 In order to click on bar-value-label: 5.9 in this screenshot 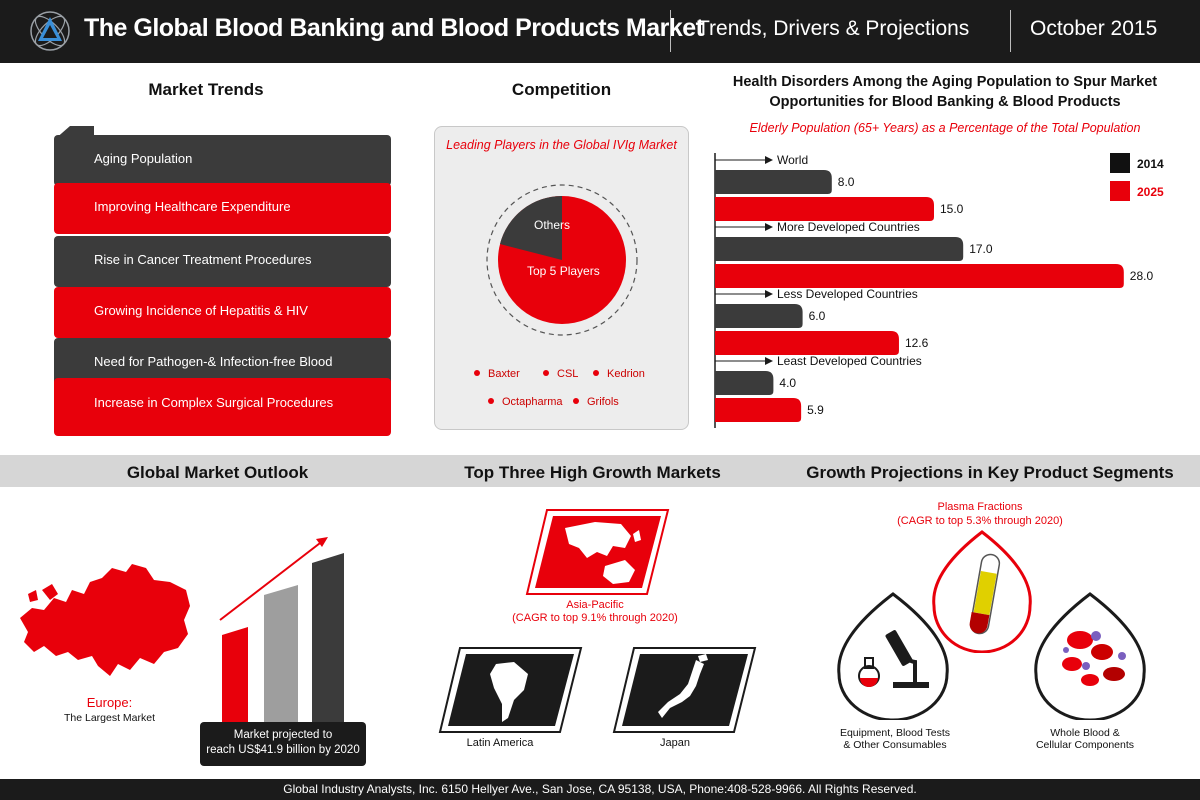, I will do `click(815, 410)`.